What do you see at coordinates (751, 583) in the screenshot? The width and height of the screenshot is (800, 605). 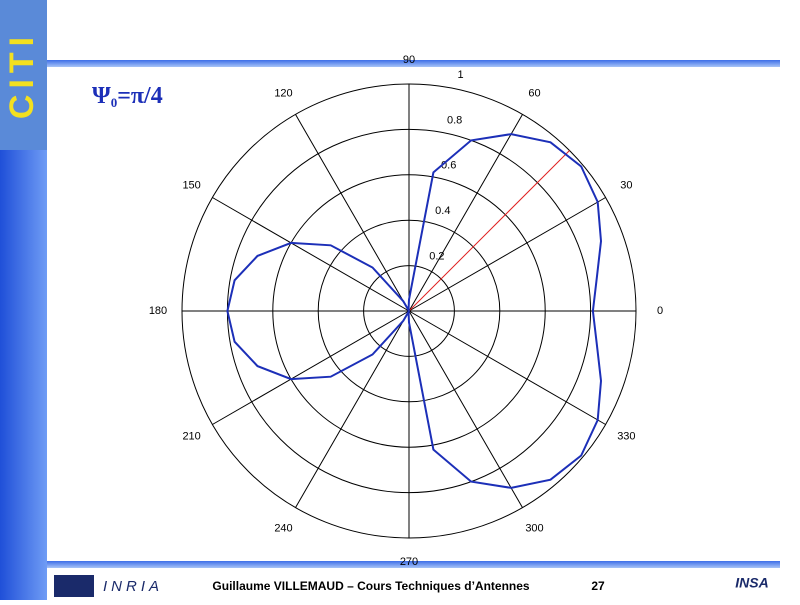 I see `logo-right: INSA` at bounding box center [751, 583].